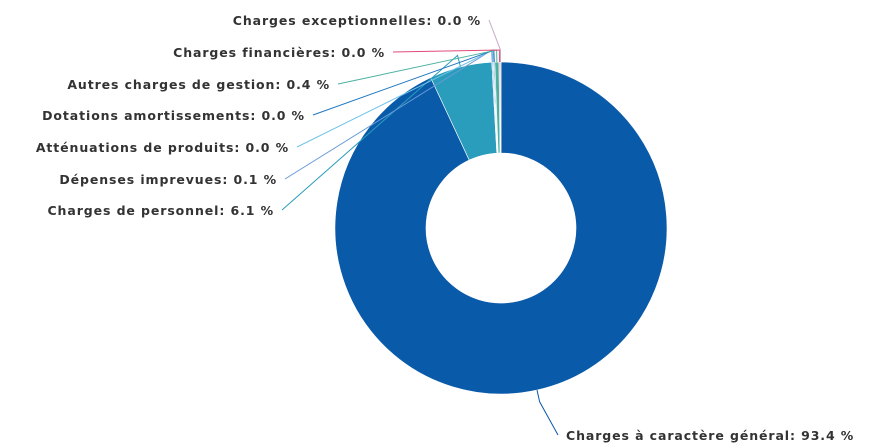 The height and width of the screenshot is (444, 888). I want to click on label-charges-de-personnel: Charges de personnel: 6.1 %, so click(160, 210).